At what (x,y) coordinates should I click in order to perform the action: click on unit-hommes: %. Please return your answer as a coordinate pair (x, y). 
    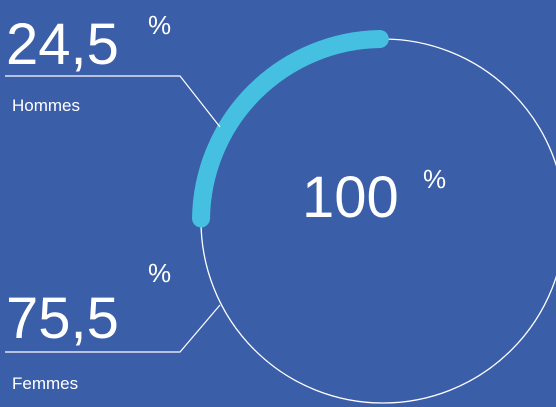
    Looking at the image, I should click on (159, 25).